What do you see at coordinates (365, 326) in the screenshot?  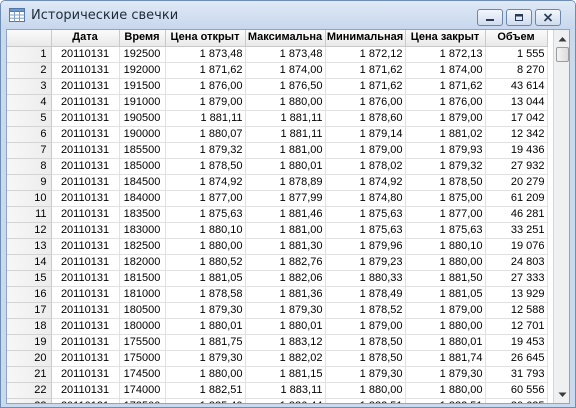 I see `low-price-cell: 1 879,00` at bounding box center [365, 326].